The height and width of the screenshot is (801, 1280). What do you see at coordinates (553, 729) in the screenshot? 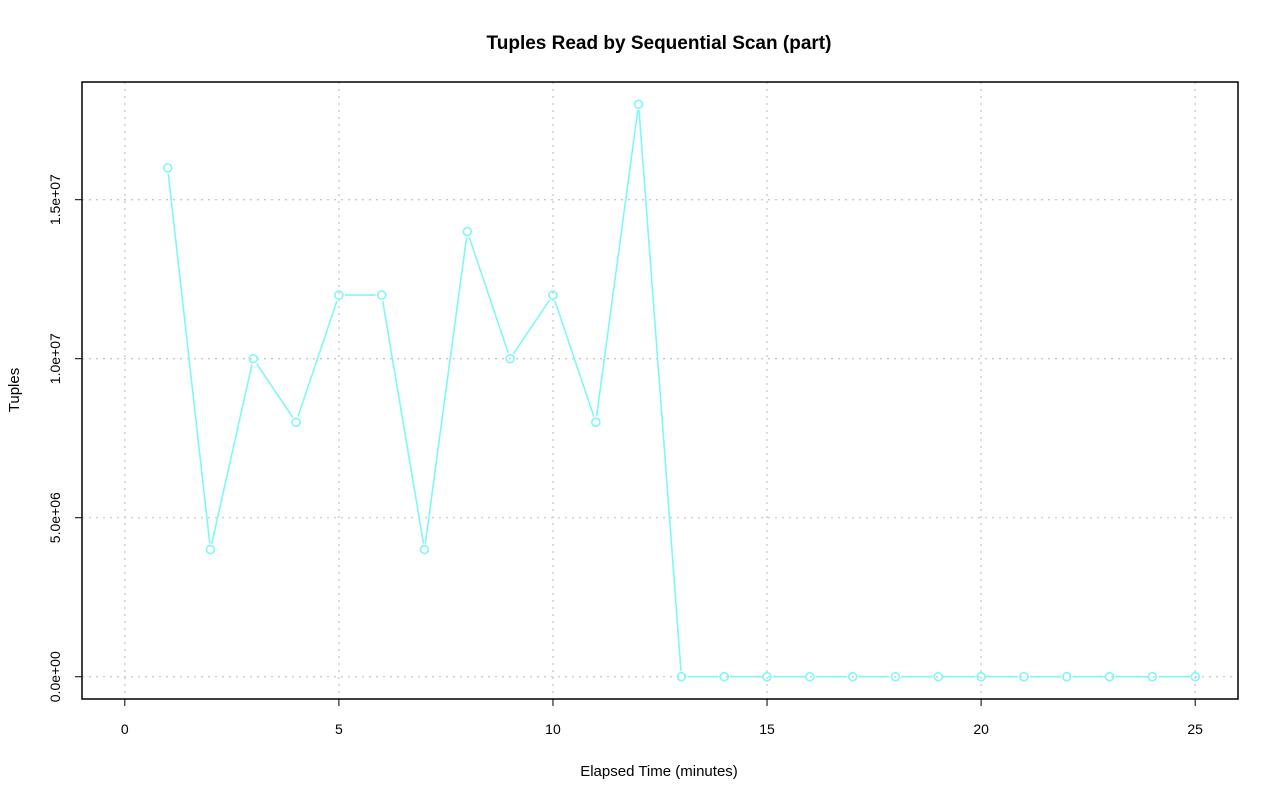
I see `x-tick-label: 10` at bounding box center [553, 729].